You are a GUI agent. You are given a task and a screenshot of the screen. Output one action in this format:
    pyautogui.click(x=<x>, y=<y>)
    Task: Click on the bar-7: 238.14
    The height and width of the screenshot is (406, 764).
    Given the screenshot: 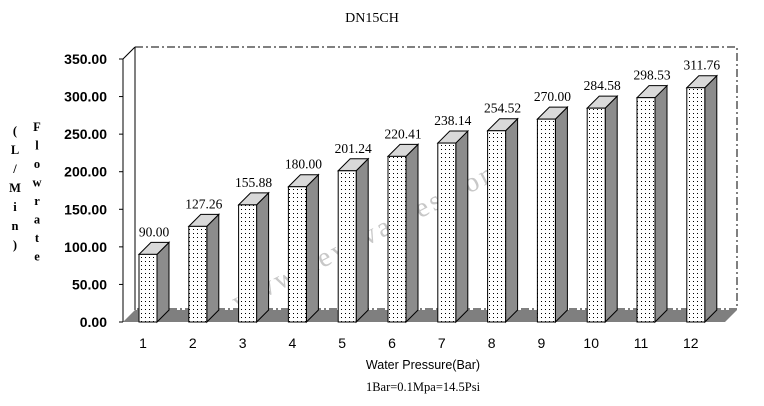 What is the action you would take?
    pyautogui.click(x=453, y=218)
    